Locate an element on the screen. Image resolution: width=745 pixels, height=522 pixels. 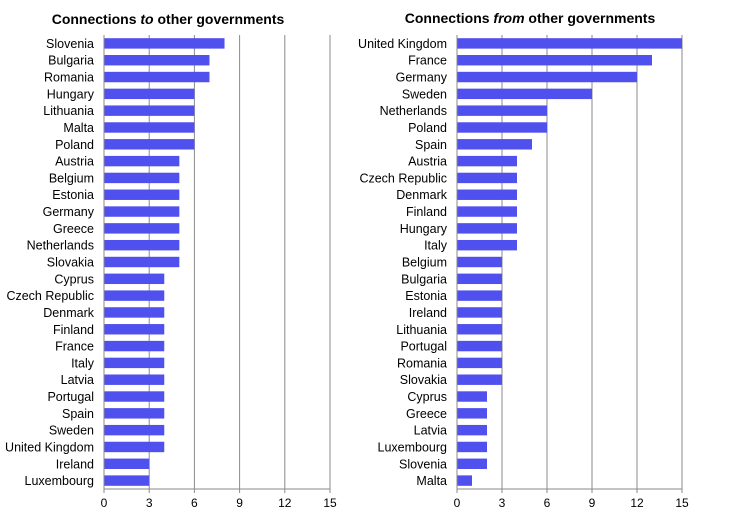
category-label: Estonia is located at coordinates (73, 195).